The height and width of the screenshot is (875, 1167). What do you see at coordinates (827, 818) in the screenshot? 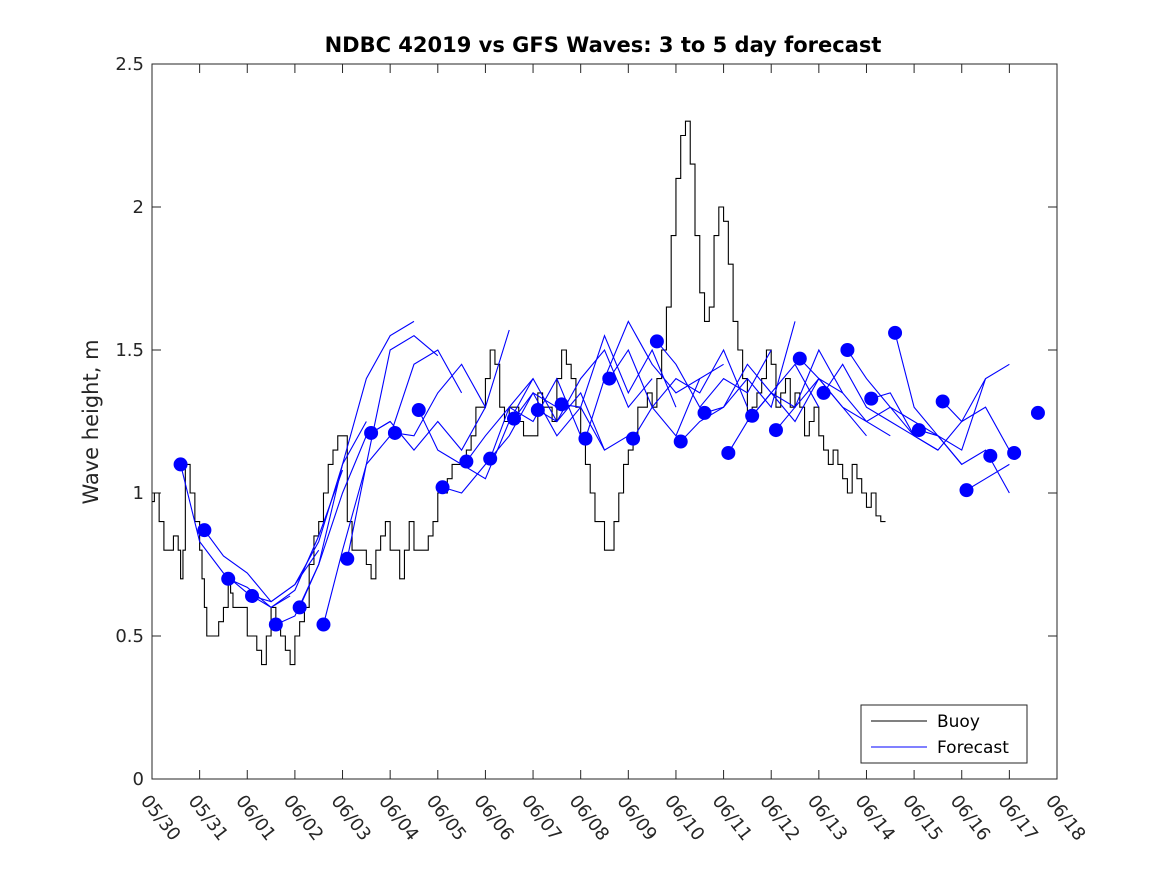
I see `x-tick-label: 06/13` at bounding box center [827, 818].